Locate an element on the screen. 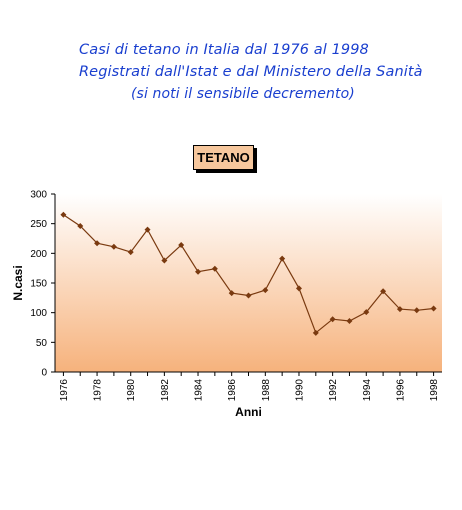 The image size is (462, 510). y-tick-label: 200 is located at coordinates (38, 254).